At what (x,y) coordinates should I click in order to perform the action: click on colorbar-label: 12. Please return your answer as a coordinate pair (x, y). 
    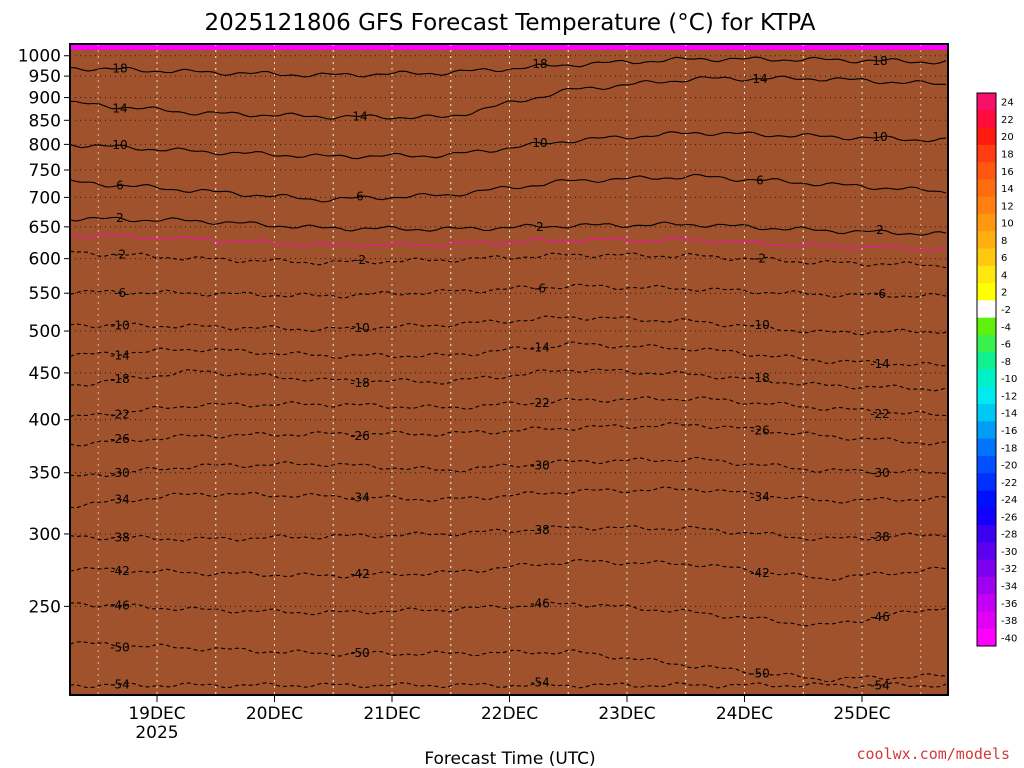
    Looking at the image, I should click on (1007, 206).